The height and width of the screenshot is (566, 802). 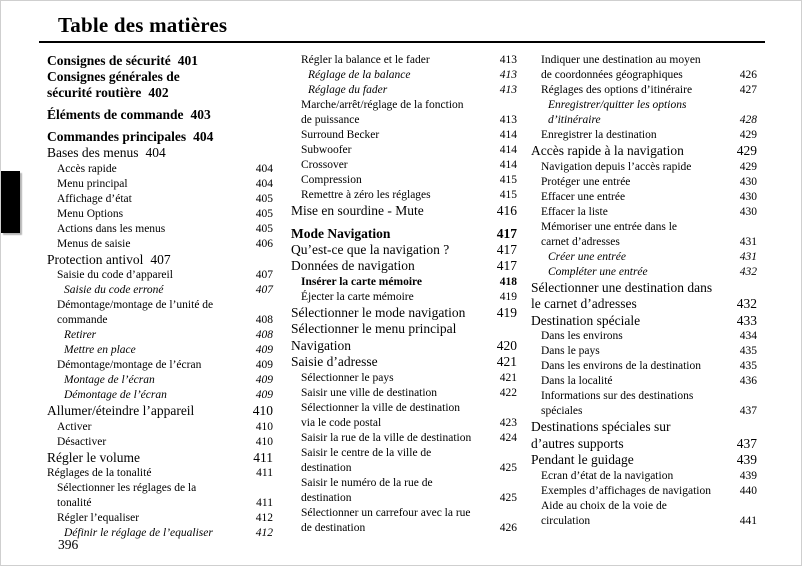 I want to click on toc-entry-page-number: 401, so click(x=187, y=60).